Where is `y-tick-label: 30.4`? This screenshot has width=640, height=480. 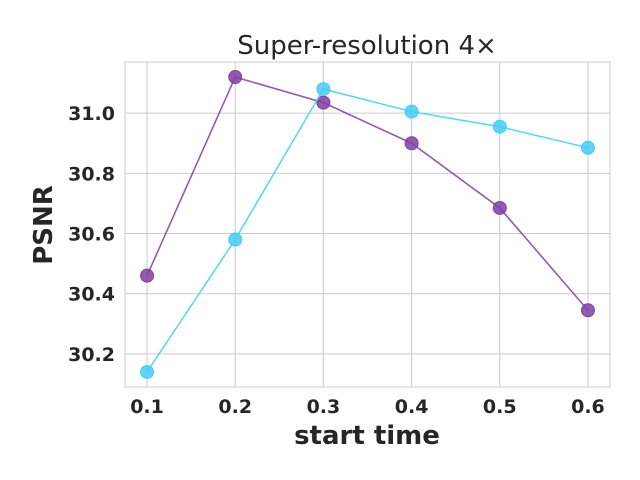 y-tick-label: 30.4 is located at coordinates (91, 295).